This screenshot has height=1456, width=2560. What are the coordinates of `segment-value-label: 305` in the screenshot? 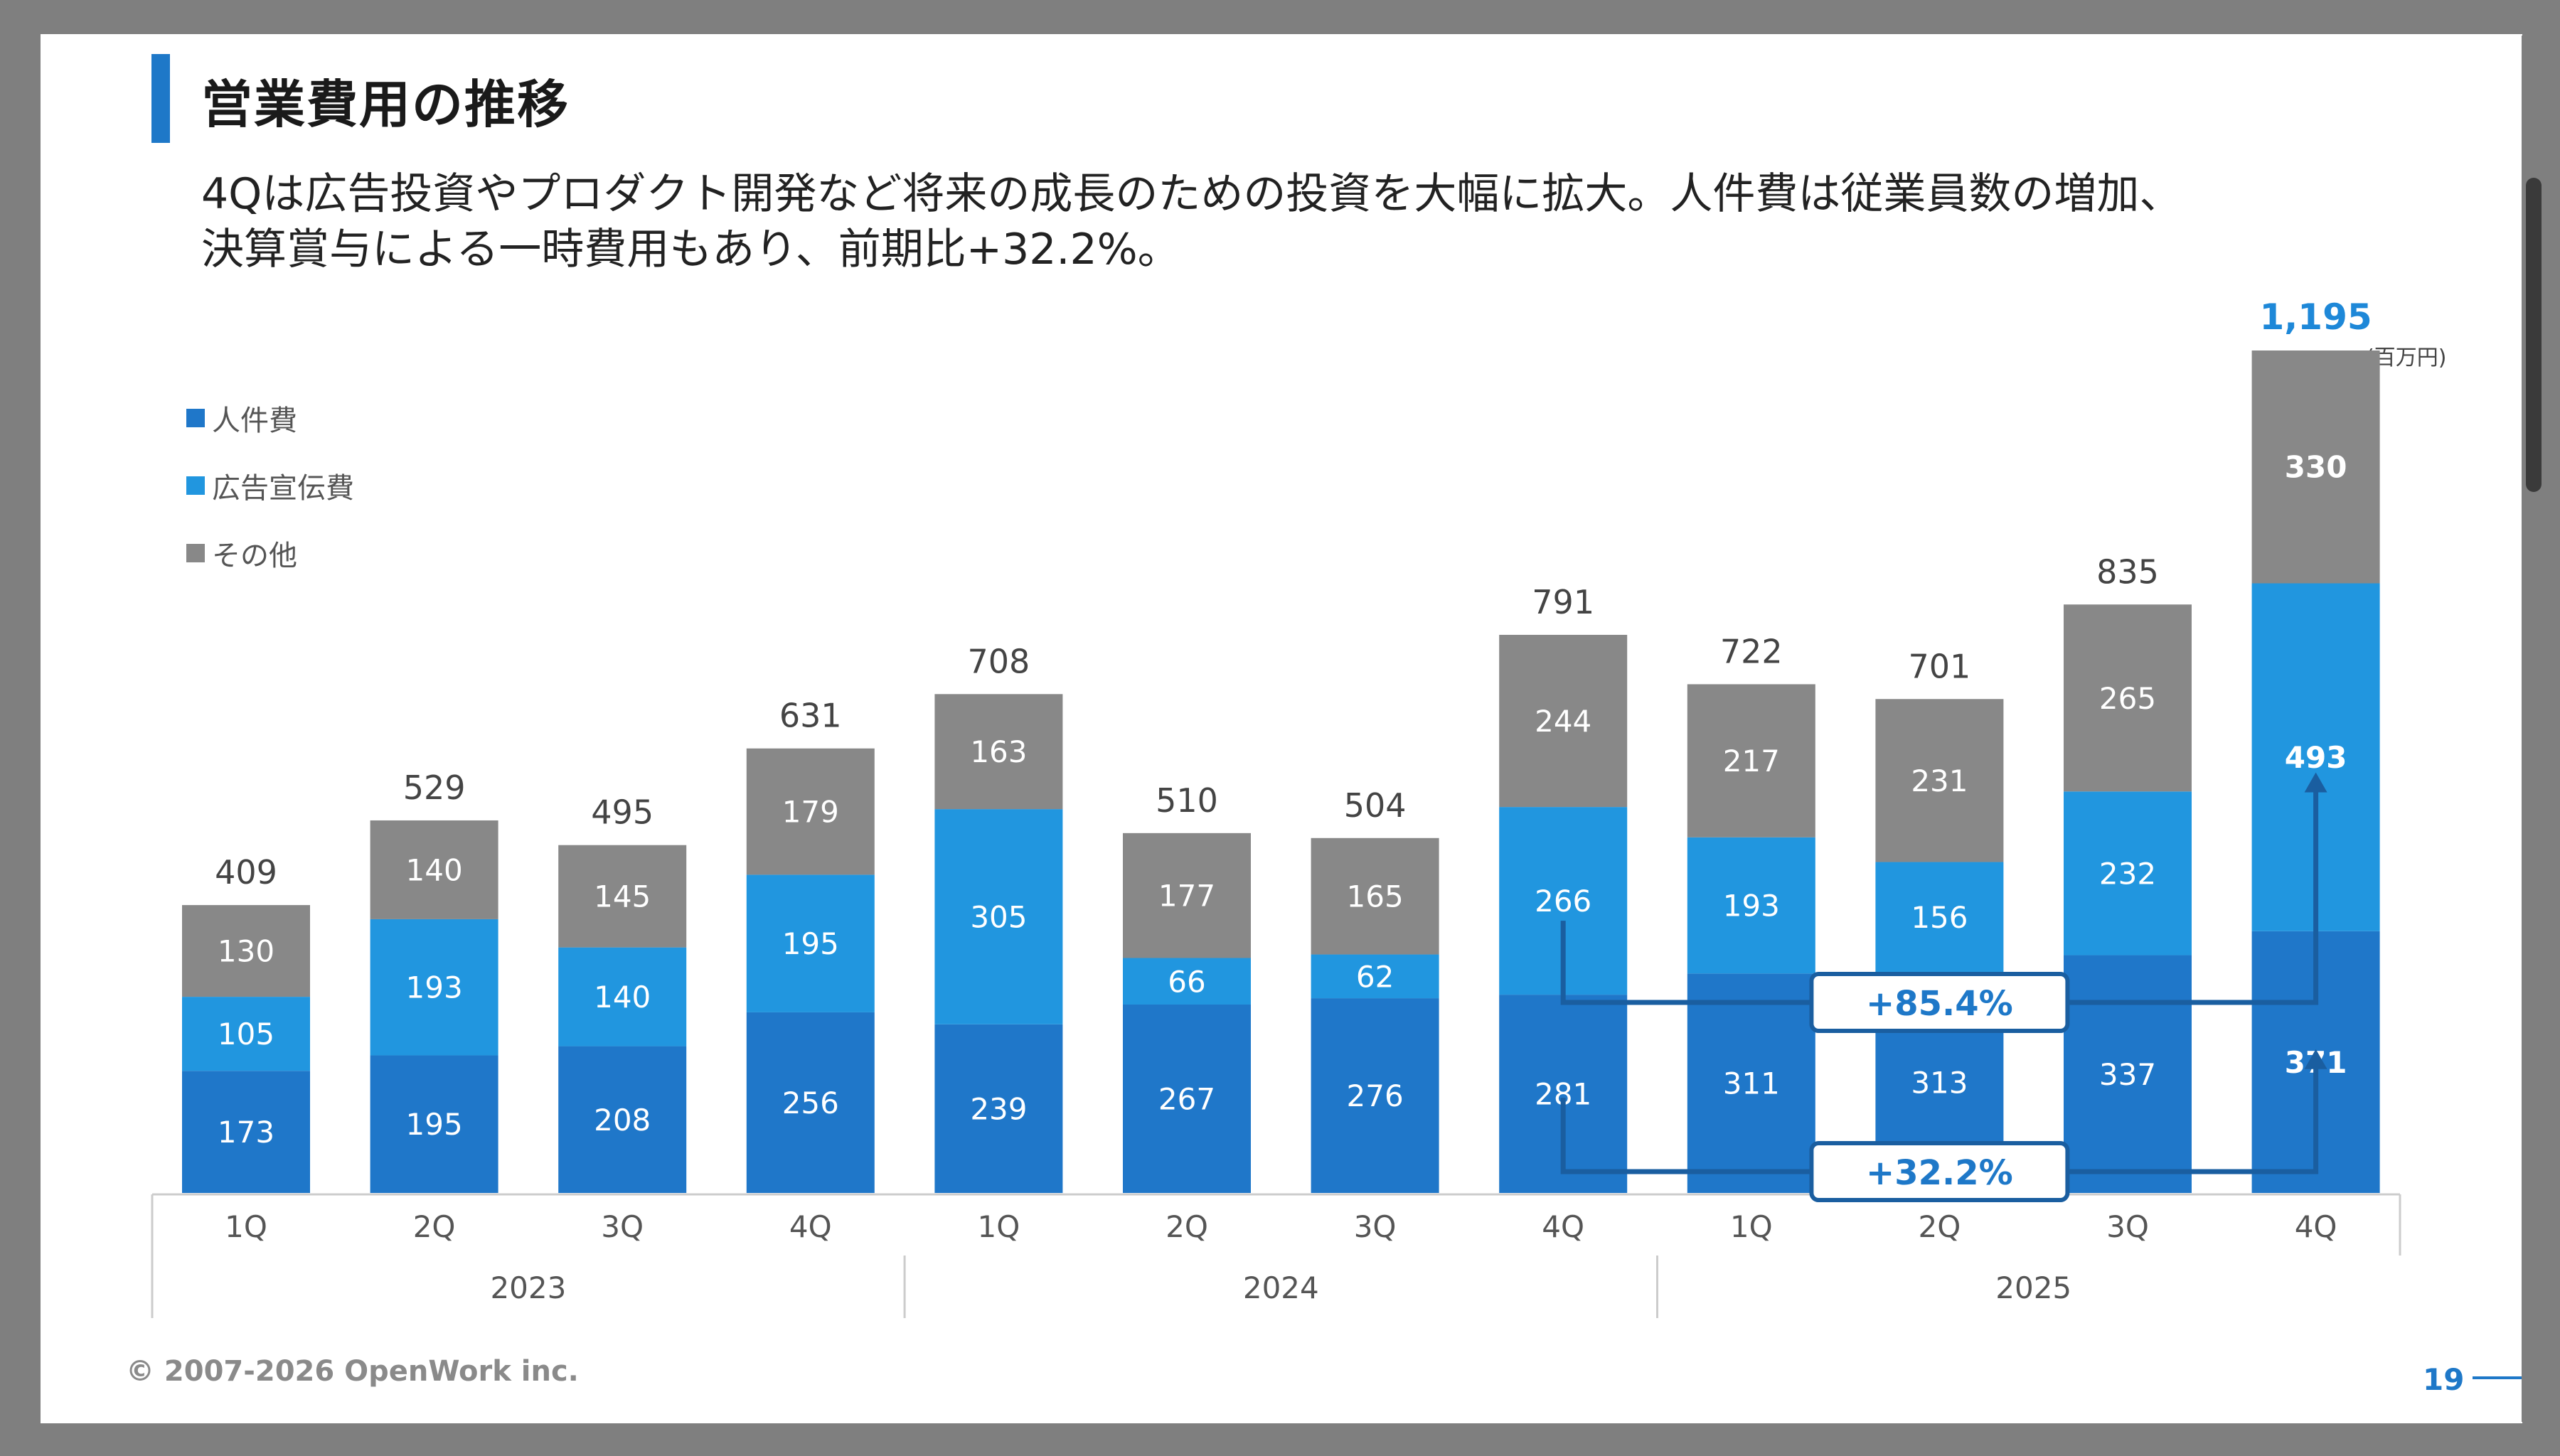 It's located at (998, 917).